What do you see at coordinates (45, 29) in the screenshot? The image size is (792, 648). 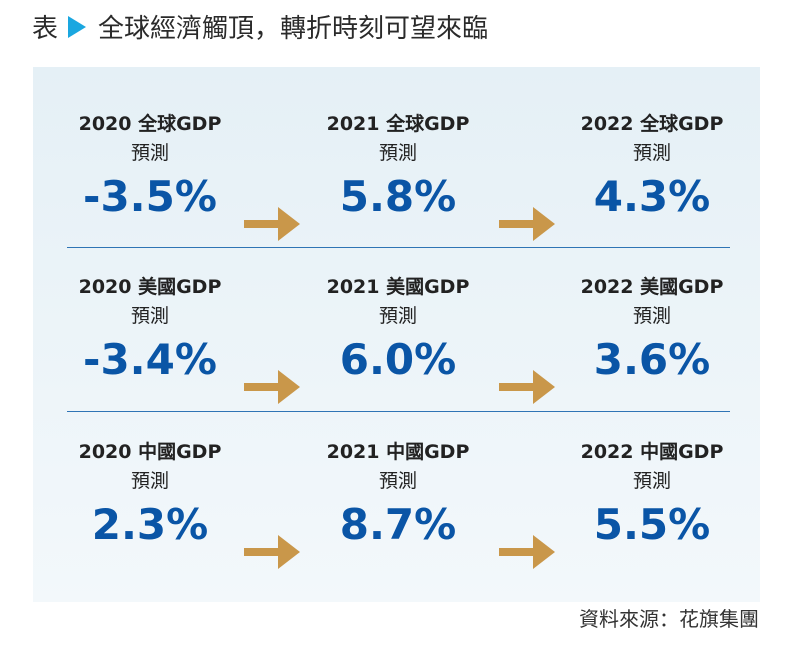 I see `title-prefix: 表` at bounding box center [45, 29].